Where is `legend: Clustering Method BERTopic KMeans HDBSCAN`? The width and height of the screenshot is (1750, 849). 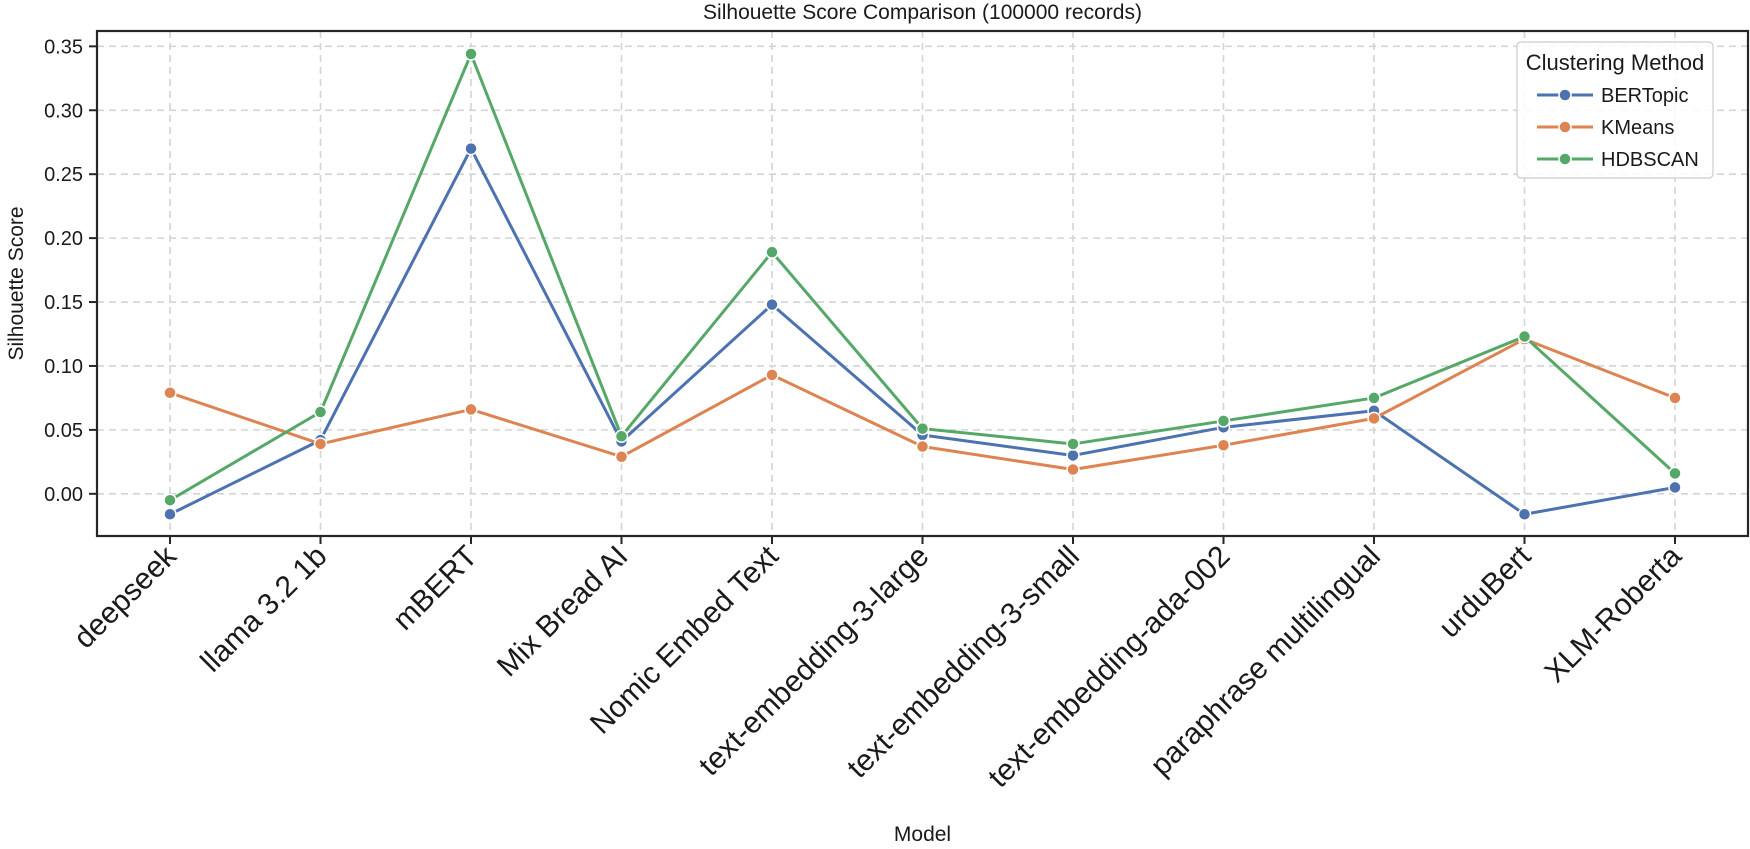
legend: Clustering Method BERTopic KMeans HDBSCAN is located at coordinates (1615, 110).